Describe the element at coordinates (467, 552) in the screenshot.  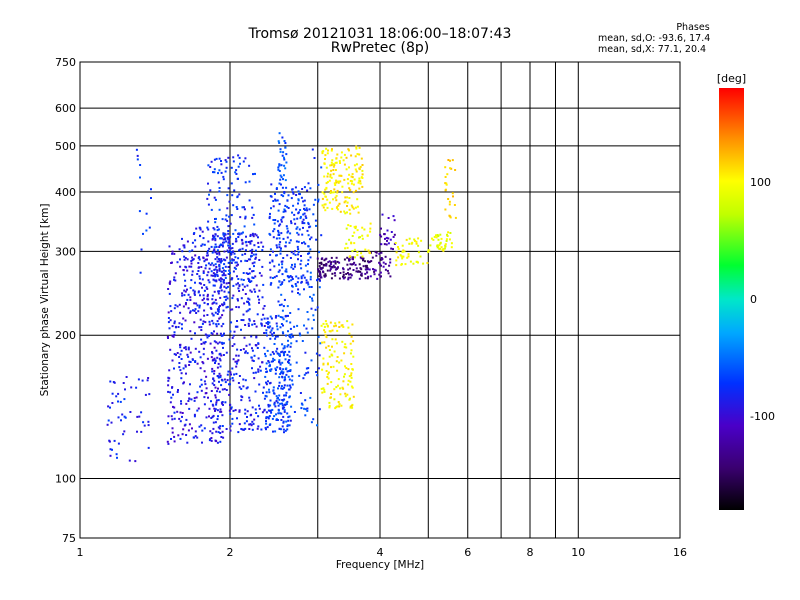
I see `x-tick-label: 6` at that location.